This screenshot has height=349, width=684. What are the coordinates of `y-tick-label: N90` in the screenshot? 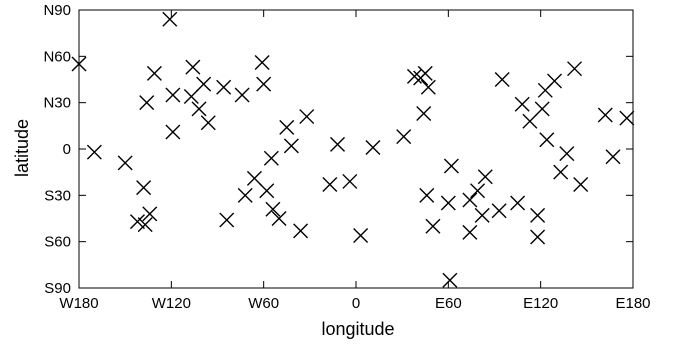 It's located at (57, 10).